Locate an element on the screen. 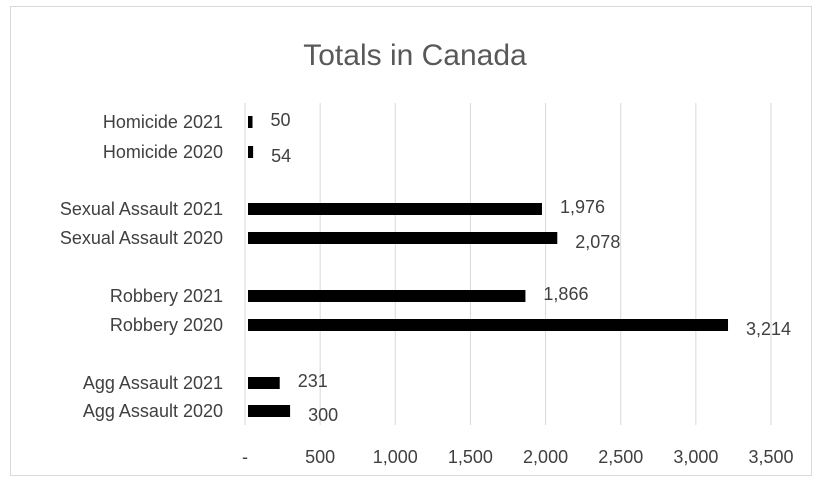  category-label: Homicide 2021 is located at coordinates (163, 122).